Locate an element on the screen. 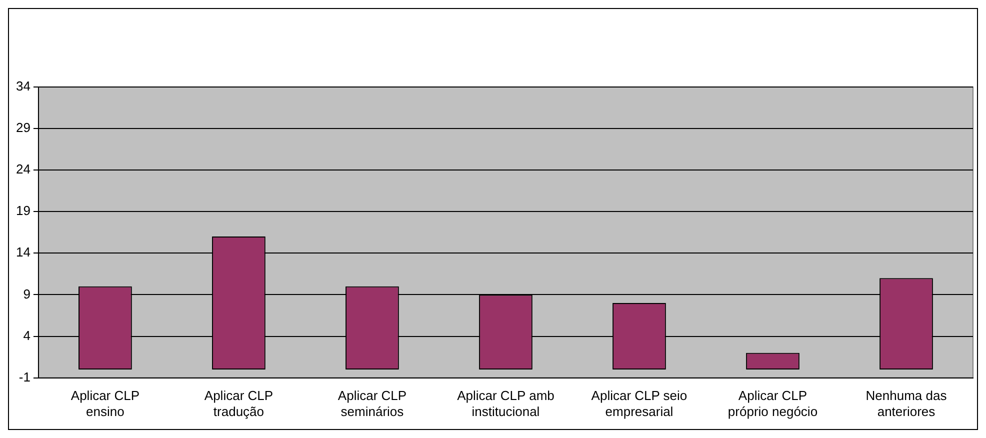  x-tick-label: Aplicar CLP amb institucional is located at coordinates (505, 403).